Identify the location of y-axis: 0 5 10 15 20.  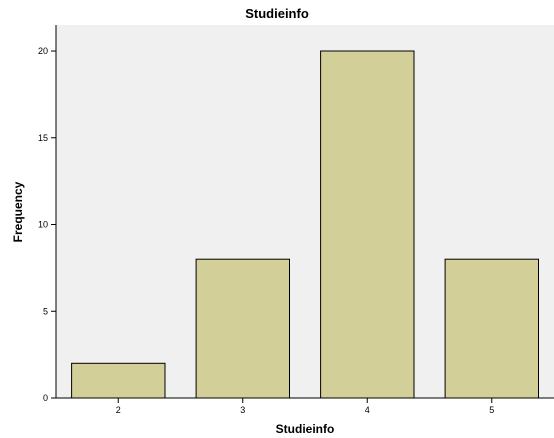
(47, 214).